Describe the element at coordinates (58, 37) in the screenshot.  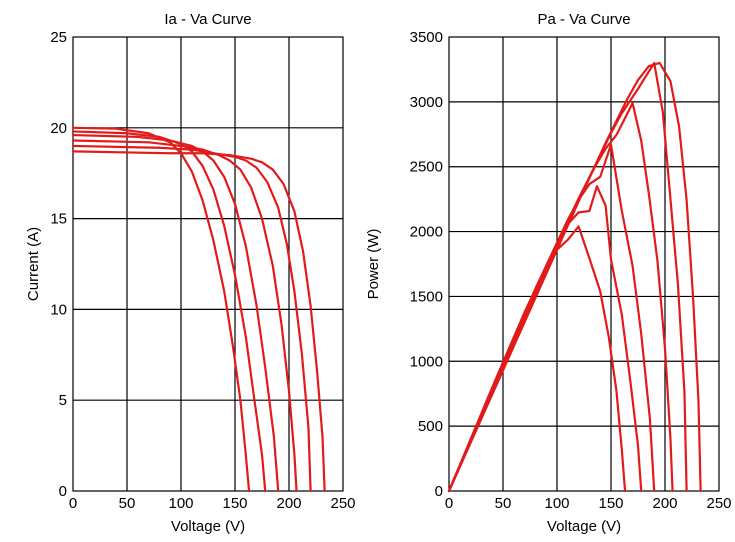
I see `y-tick-label: 25` at that location.